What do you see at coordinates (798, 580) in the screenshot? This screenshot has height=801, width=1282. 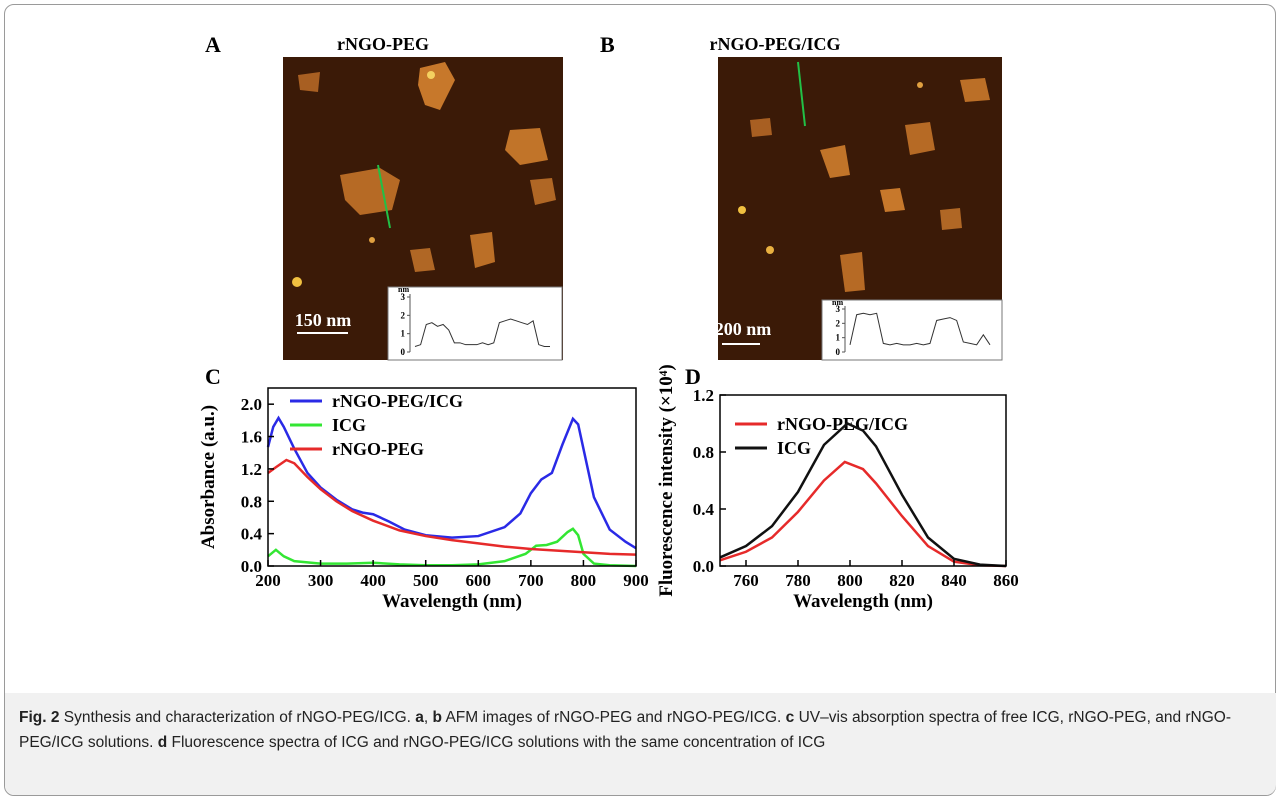 I see `x-tick-label: 780` at bounding box center [798, 580].